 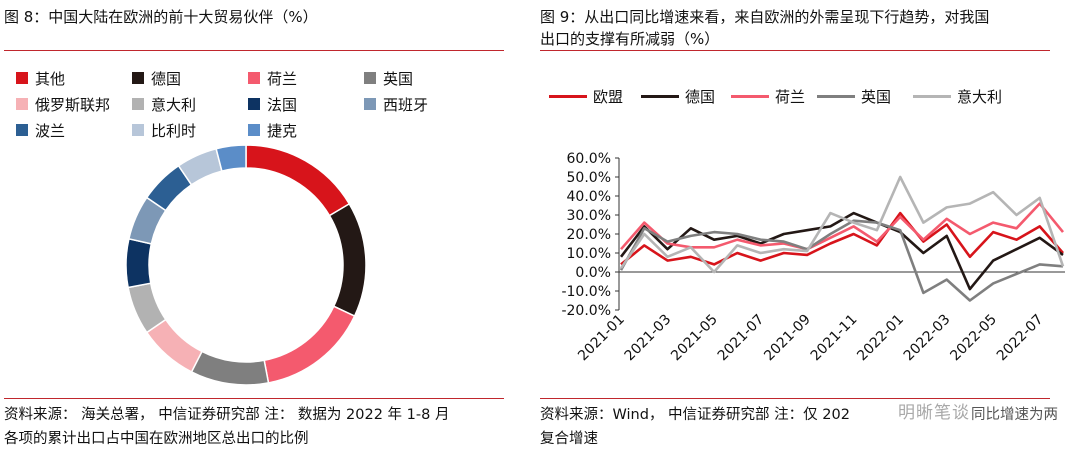 What do you see at coordinates (695, 415) in the screenshot?
I see `figure-9-source: 资料来源：Wind， 中信证券研究部 注：仅 202` at bounding box center [695, 415].